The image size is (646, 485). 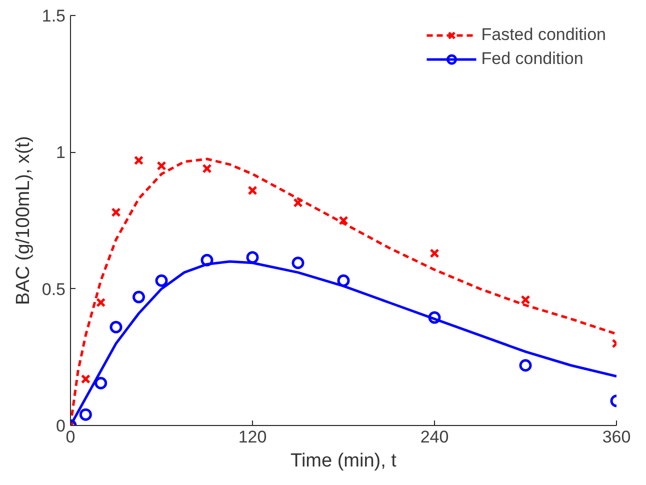 I want to click on x-tick-label: 360, so click(x=616, y=437).